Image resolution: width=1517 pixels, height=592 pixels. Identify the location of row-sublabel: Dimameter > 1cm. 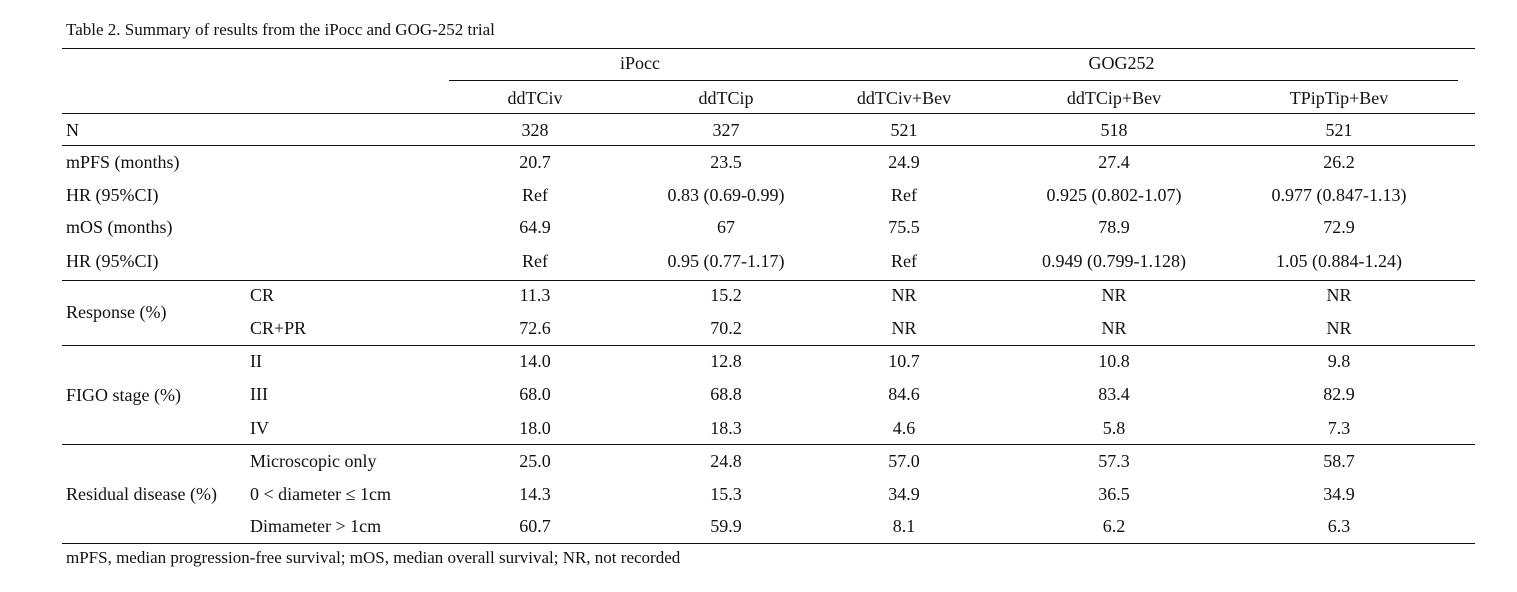
(316, 526).